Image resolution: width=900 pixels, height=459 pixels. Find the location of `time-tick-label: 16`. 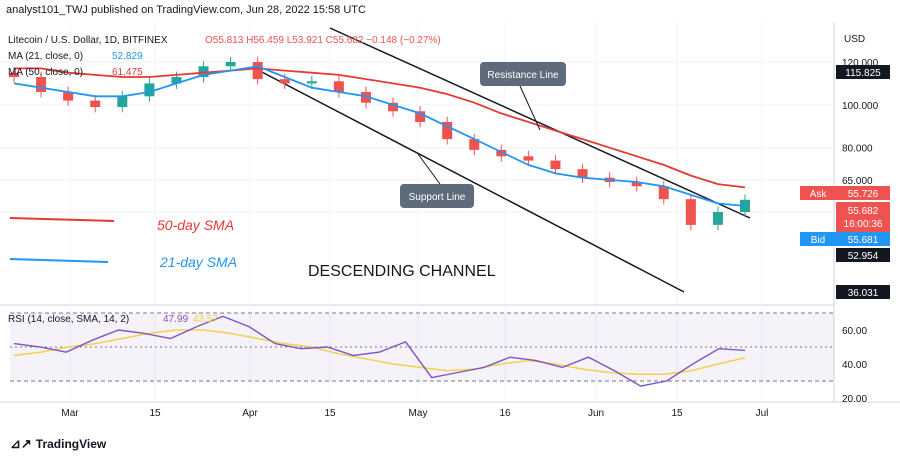

time-tick-label: 16 is located at coordinates (505, 413).